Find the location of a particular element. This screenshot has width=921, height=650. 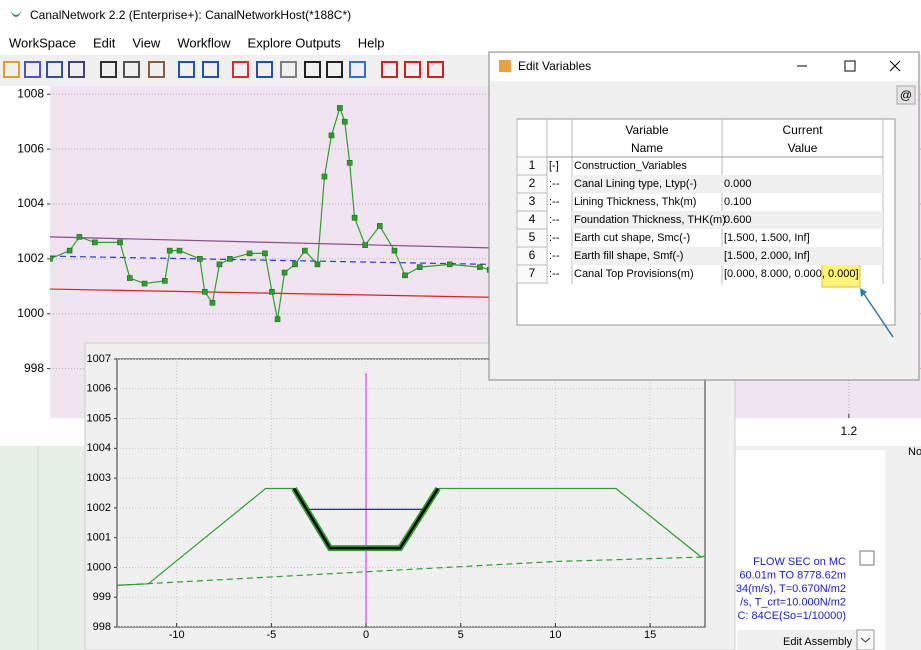

variable-value: [1.500, 2.000, Inf] is located at coordinates (767, 256).